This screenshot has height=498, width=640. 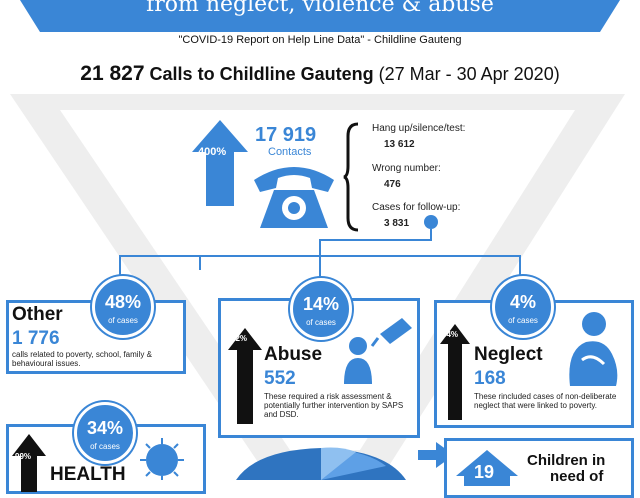 What do you see at coordinates (392, 184) in the screenshot?
I see `wrong-number-value: 476` at bounding box center [392, 184].